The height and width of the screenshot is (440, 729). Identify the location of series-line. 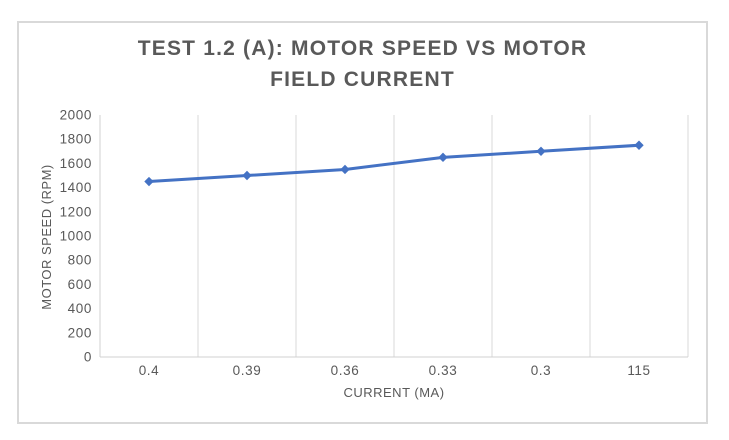
(394, 163).